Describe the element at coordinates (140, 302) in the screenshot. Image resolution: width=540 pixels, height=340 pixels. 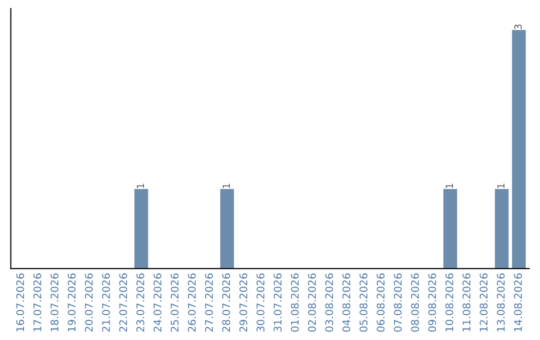
I see `x-tick-label: 23.07.2026` at that location.